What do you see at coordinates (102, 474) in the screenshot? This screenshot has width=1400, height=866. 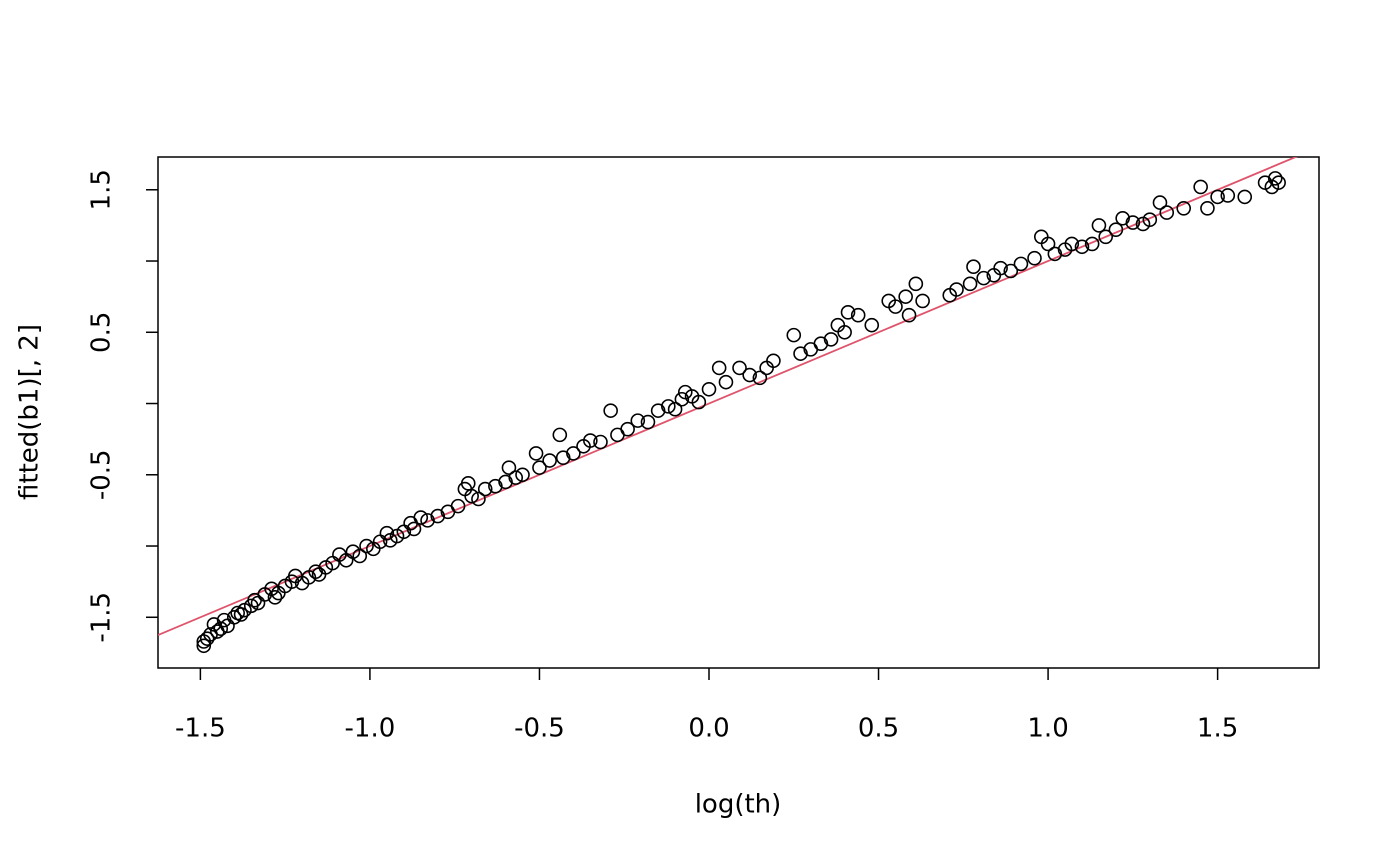 I see `y-tick-label: -0.5` at bounding box center [102, 474].